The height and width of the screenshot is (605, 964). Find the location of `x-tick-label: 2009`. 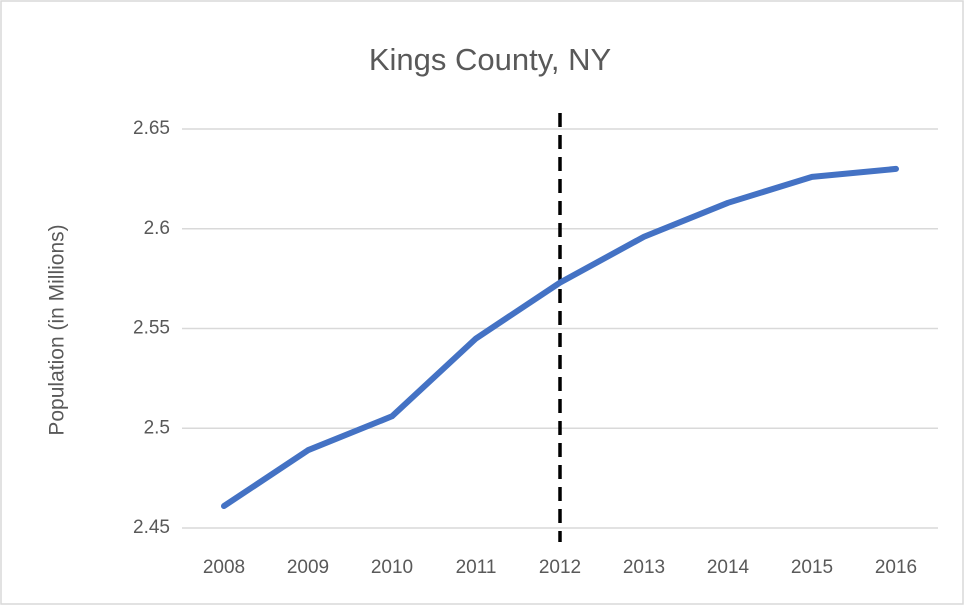

x-tick-label: 2009 is located at coordinates (308, 567).